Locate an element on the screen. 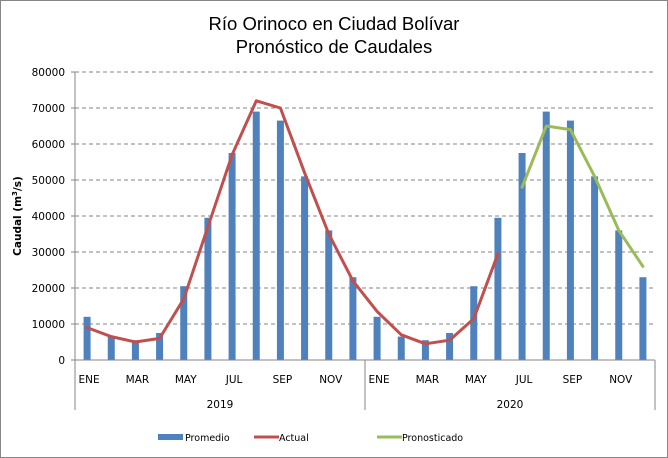 Image resolution: width=668 pixels, height=458 pixels. legend-label-promedio: Promedio is located at coordinates (207, 438).